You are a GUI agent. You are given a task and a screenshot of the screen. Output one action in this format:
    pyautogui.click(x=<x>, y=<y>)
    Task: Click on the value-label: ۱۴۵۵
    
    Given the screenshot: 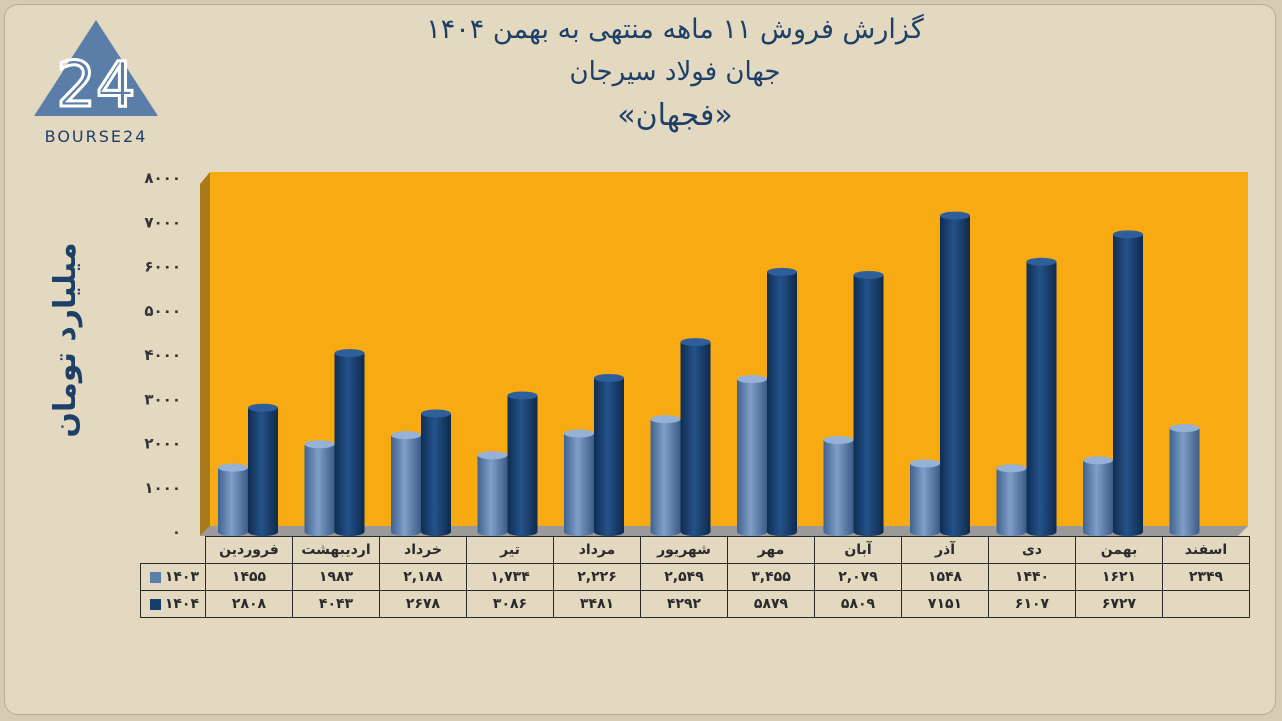 What is the action you would take?
    pyautogui.click(x=249, y=577)
    